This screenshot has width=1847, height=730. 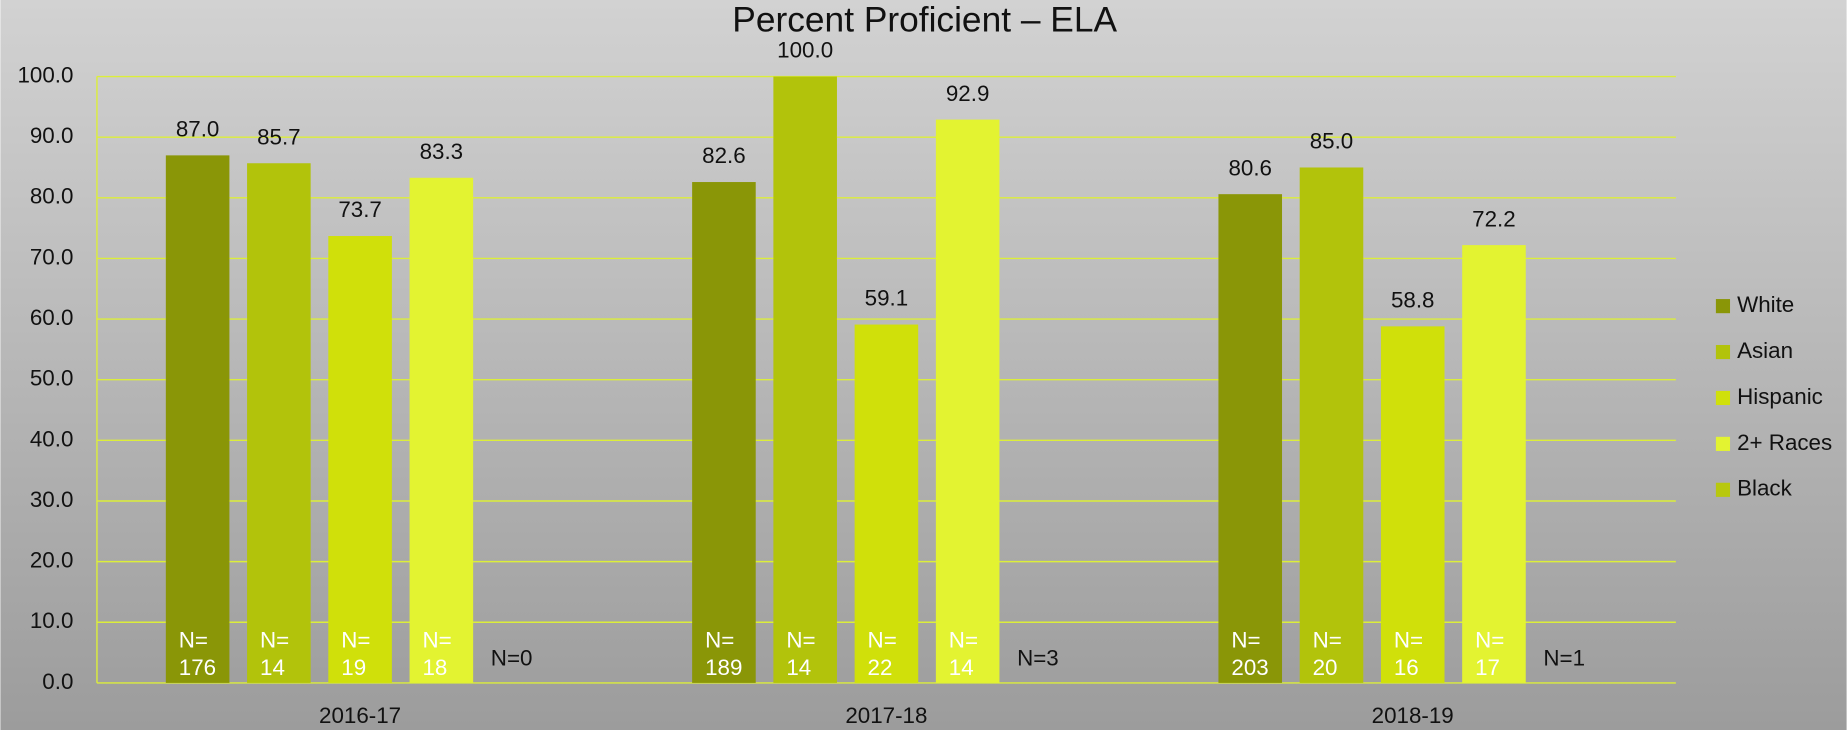 What do you see at coordinates (435, 667) in the screenshot?
I see `n-label-line: 18` at bounding box center [435, 667].